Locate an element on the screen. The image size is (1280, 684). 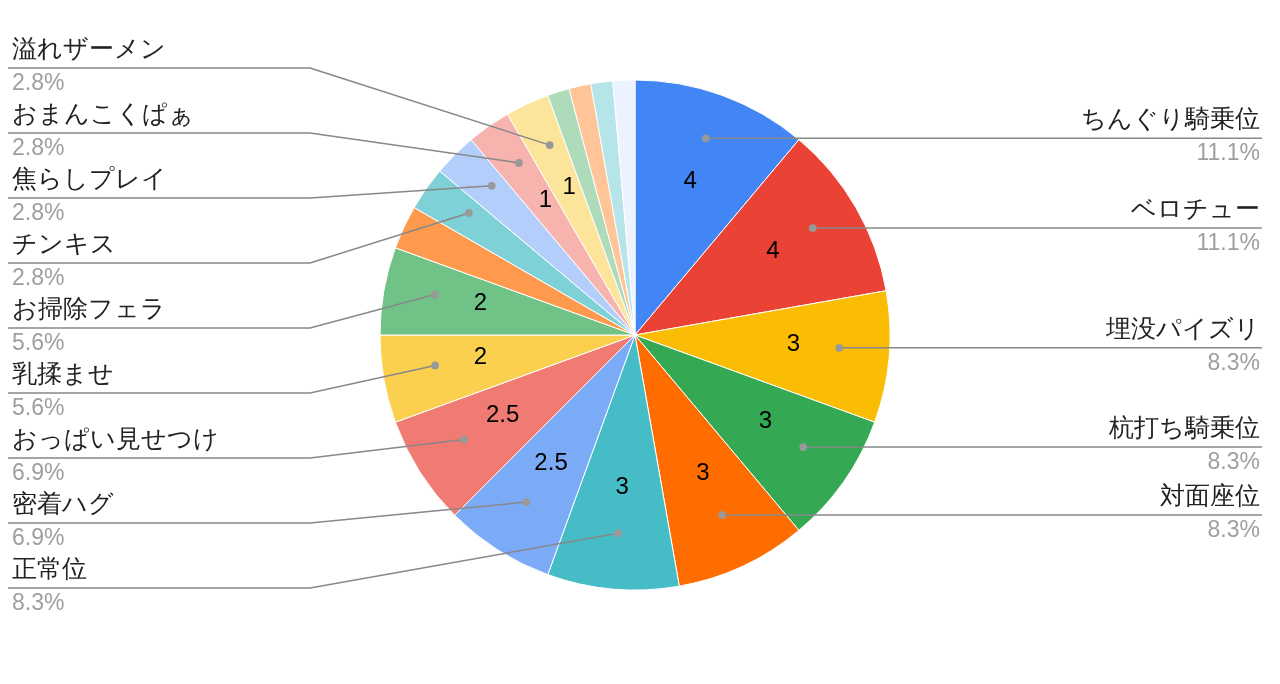
slice-label: ベロチュー is located at coordinates (1195, 208).